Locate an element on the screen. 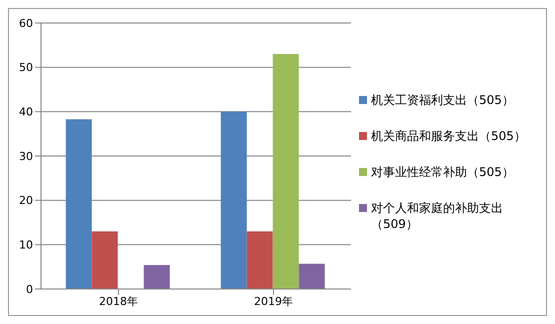  y-tick-label: 60 is located at coordinates (26, 23).